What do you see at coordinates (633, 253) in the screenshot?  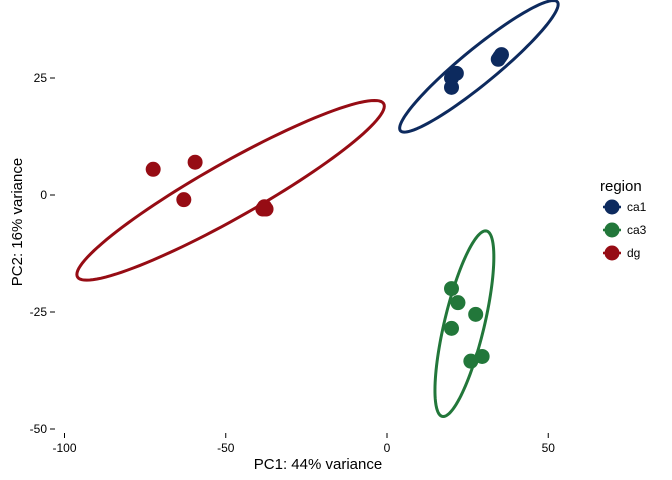 I see `legend-label-dg: dg` at bounding box center [633, 253].